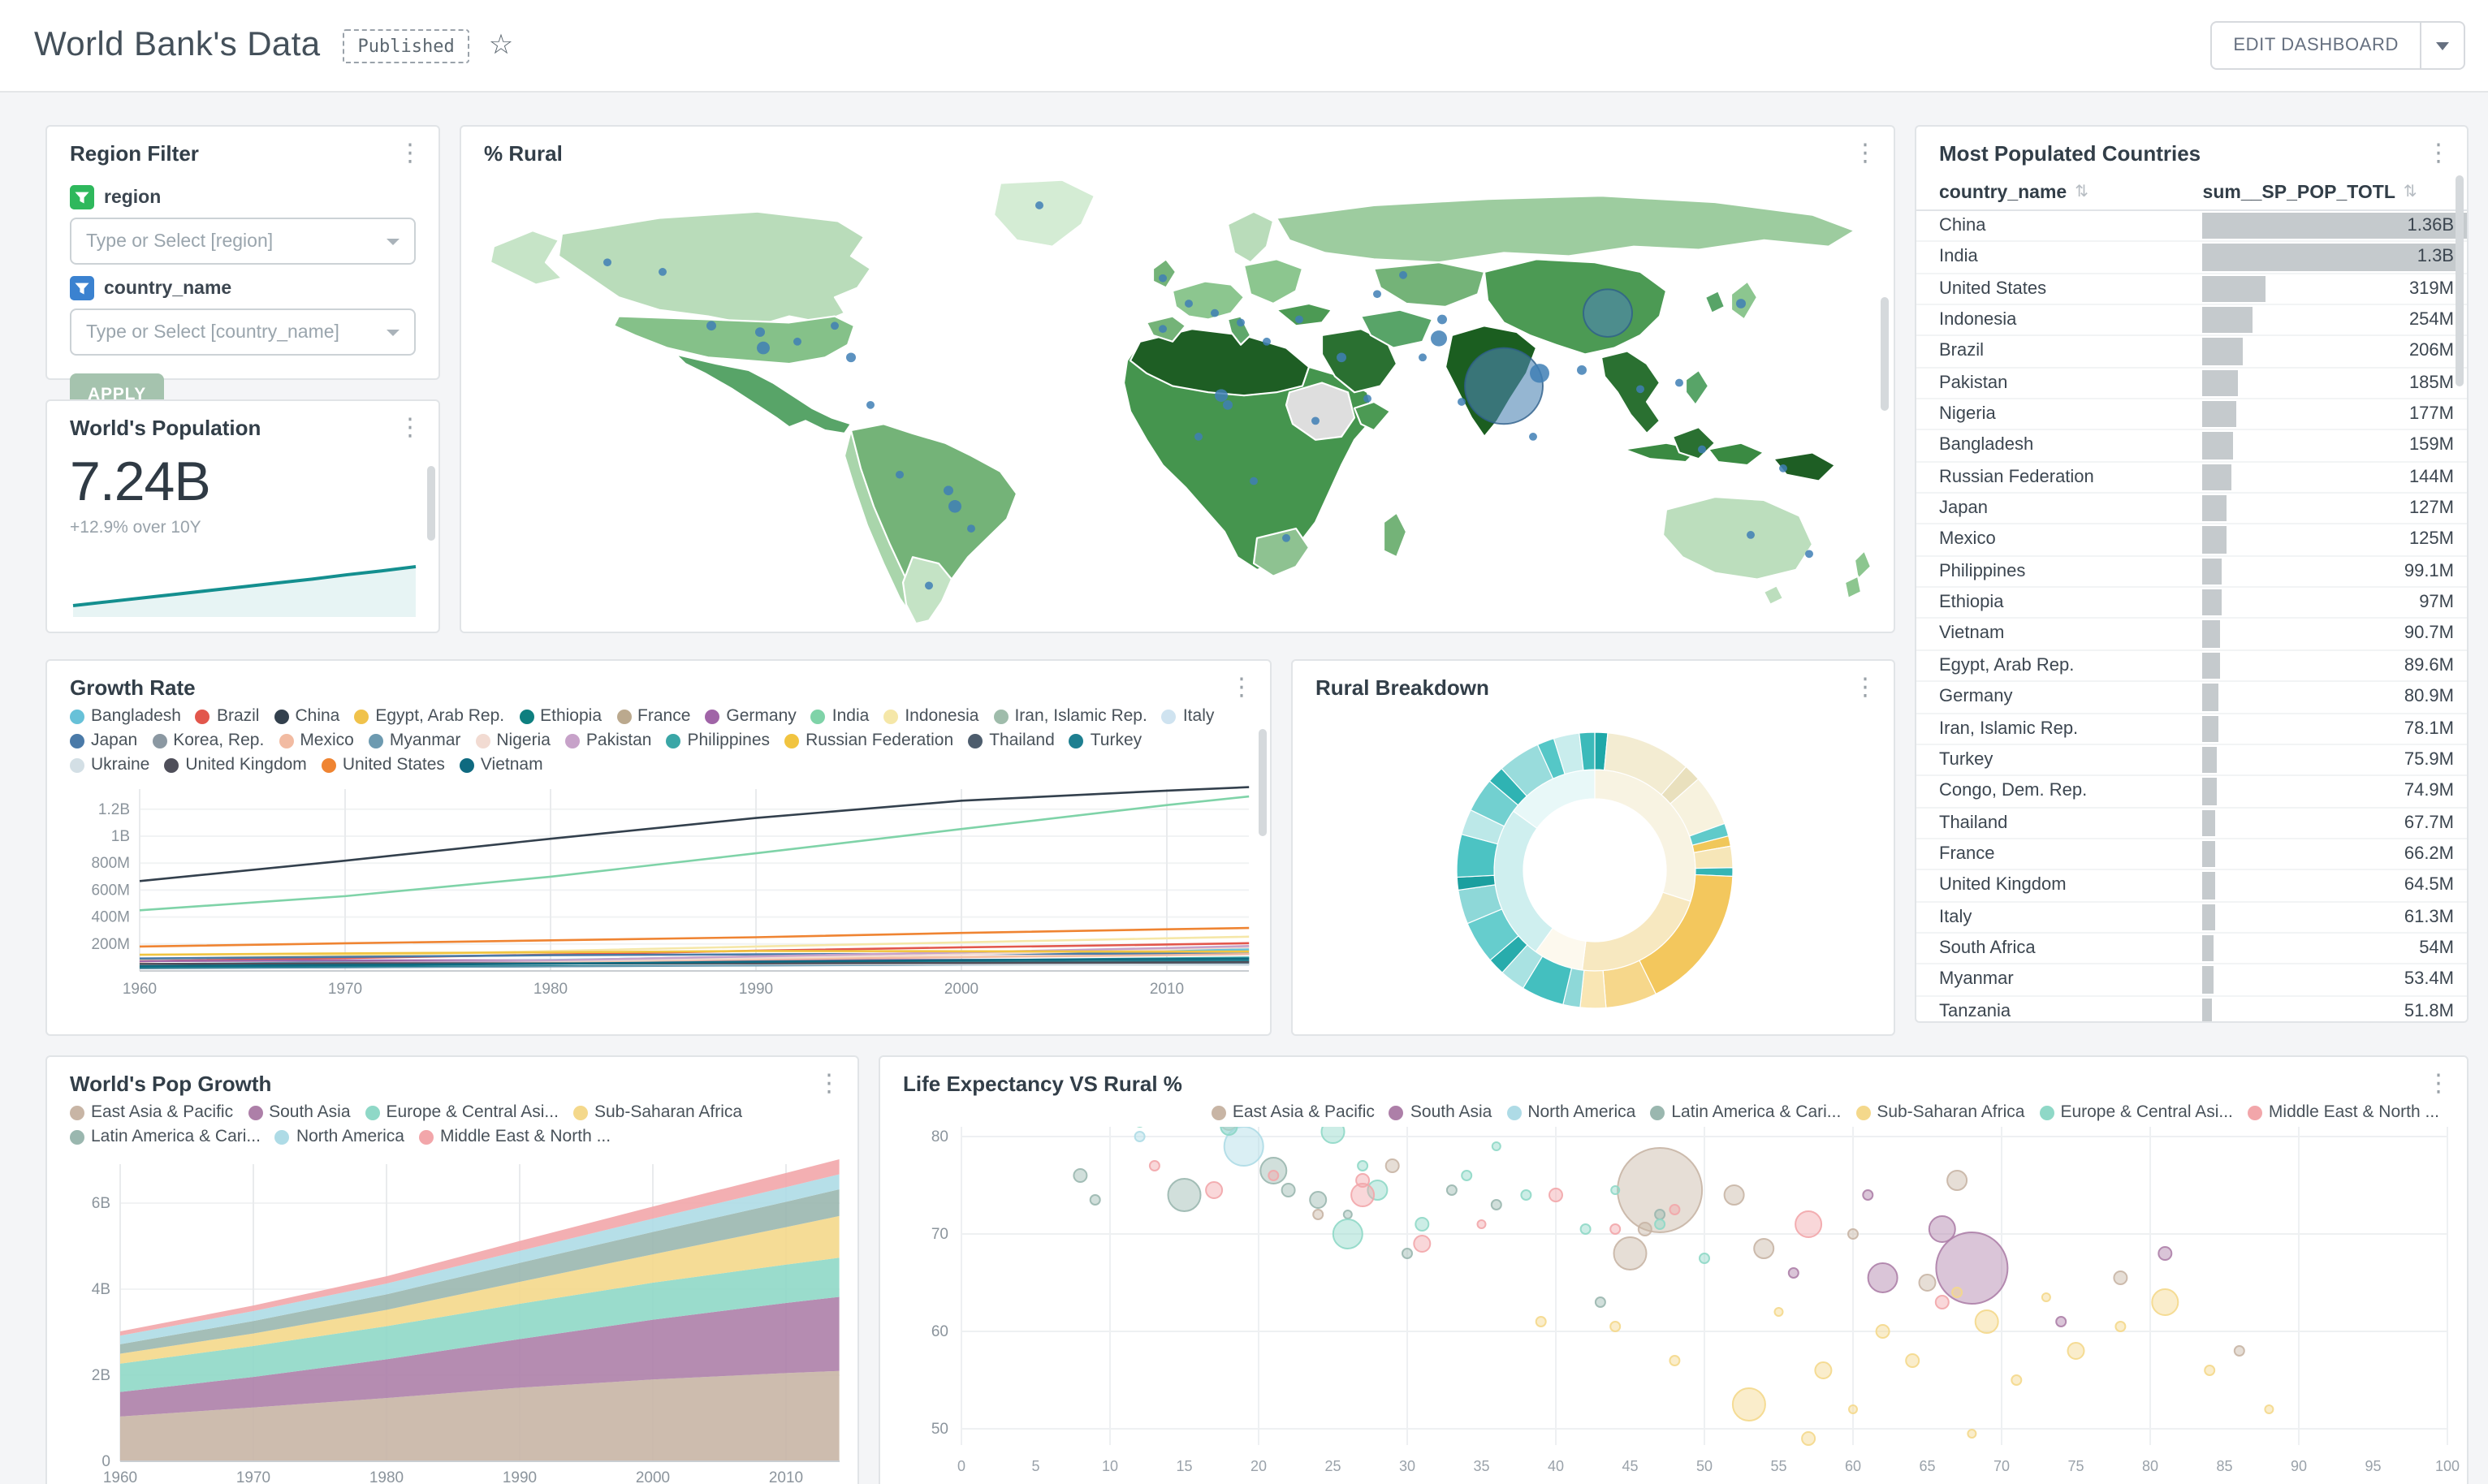  I want to click on table-row: Ethiopia 97M, so click(2191, 603).